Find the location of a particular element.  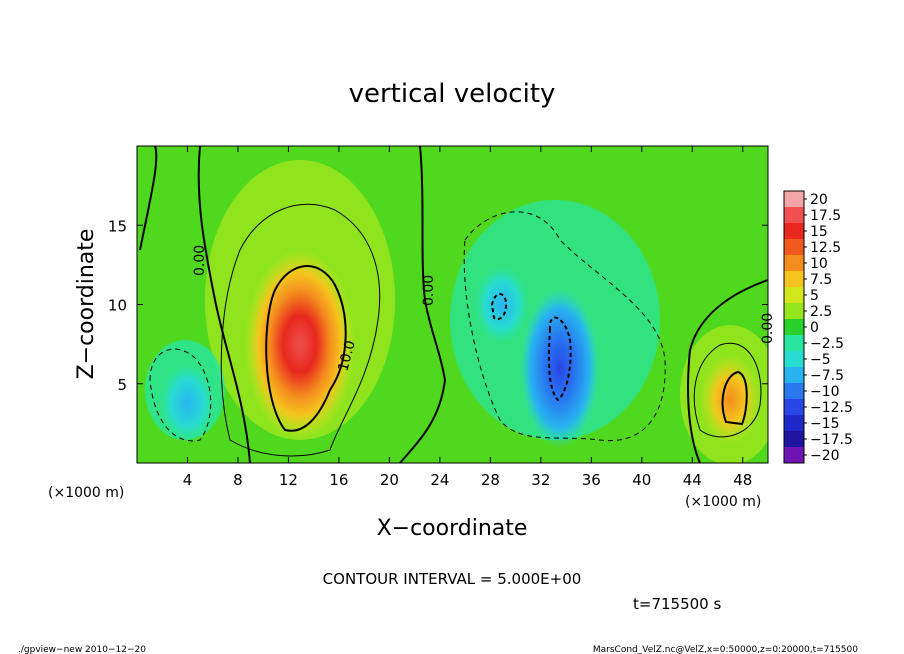

contour-10-right is located at coordinates (734, 398).